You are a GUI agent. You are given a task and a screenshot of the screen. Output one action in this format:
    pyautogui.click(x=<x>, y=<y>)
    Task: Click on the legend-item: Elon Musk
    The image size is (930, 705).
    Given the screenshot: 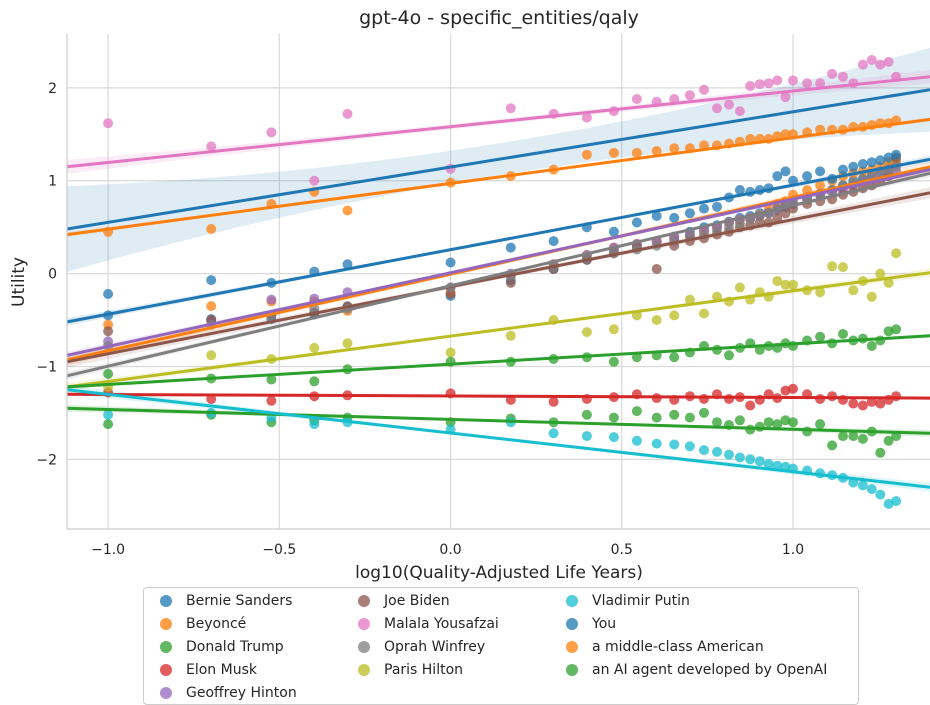 What is the action you would take?
    pyautogui.click(x=208, y=670)
    